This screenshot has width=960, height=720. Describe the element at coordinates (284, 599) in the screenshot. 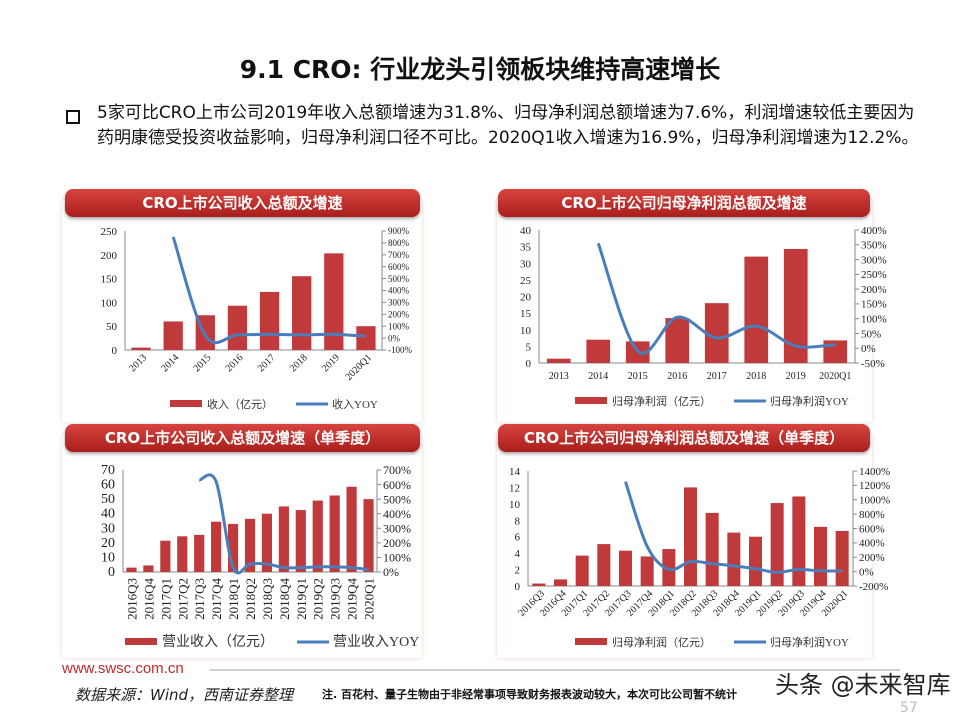

I see `x-tick-label: 2018Q4` at that location.